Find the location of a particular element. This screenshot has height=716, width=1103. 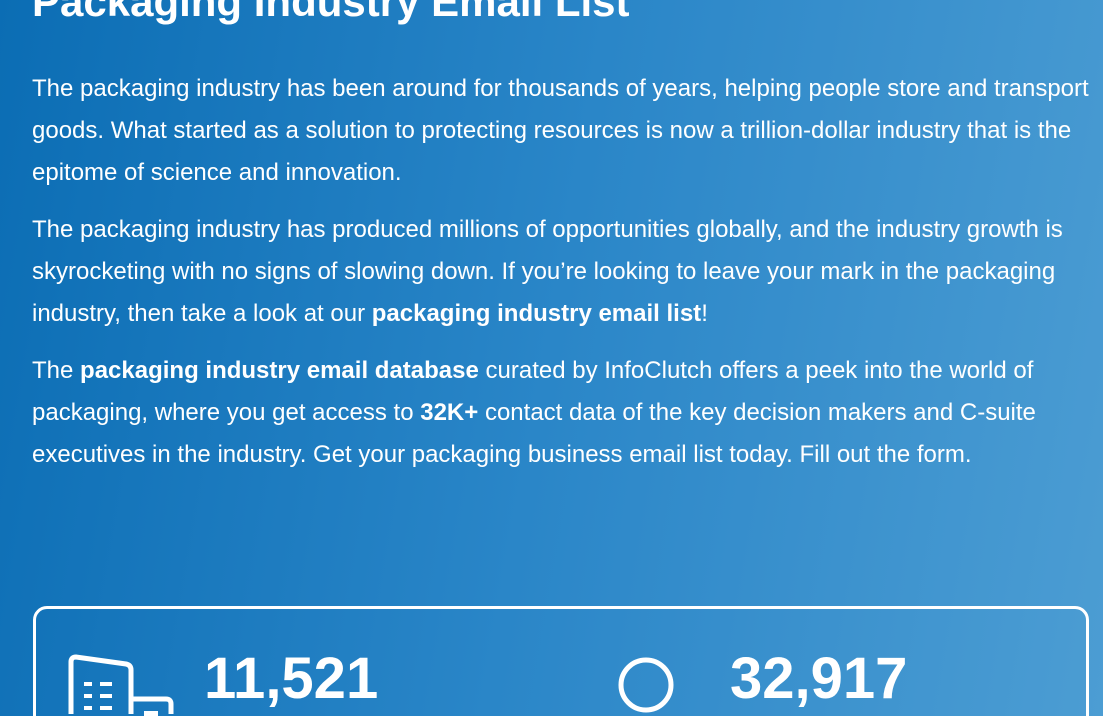

bold-text: 32K+ is located at coordinates (449, 412).